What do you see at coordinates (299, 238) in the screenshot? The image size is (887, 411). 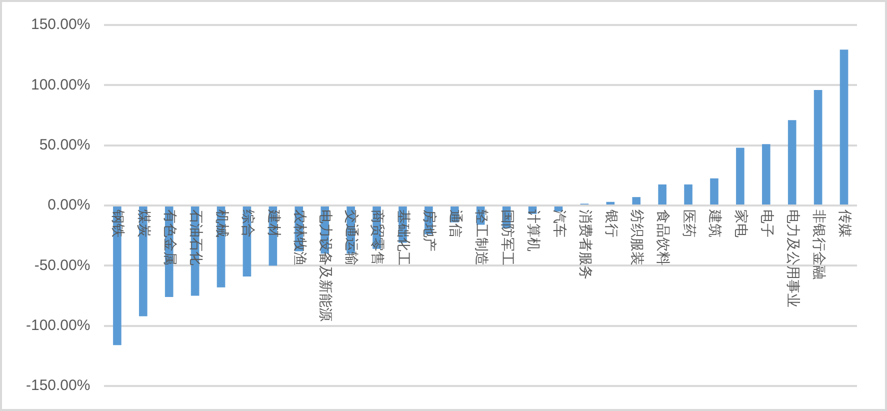 I see `x-tick-label: 农林牧渔` at bounding box center [299, 238].